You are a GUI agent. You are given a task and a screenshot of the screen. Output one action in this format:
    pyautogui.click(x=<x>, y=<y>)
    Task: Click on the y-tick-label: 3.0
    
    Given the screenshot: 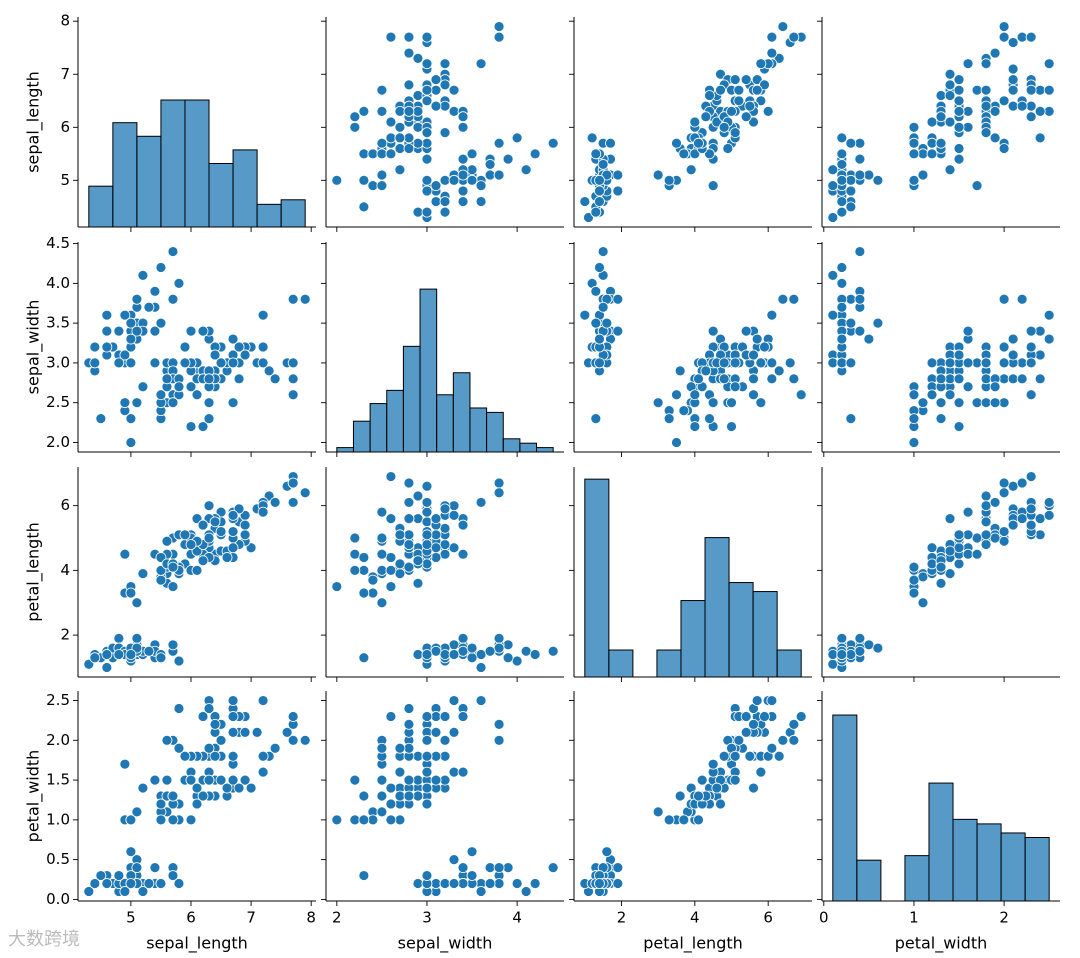 What is the action you would take?
    pyautogui.click(x=58, y=362)
    